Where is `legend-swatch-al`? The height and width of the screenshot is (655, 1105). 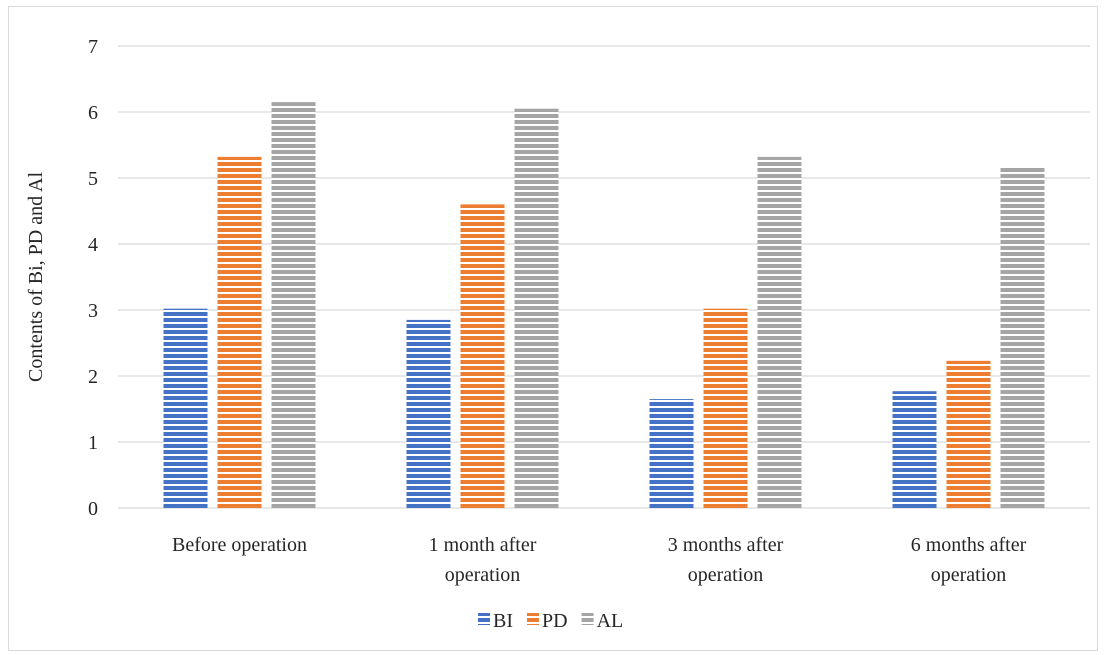 legend-swatch-al is located at coordinates (587, 619).